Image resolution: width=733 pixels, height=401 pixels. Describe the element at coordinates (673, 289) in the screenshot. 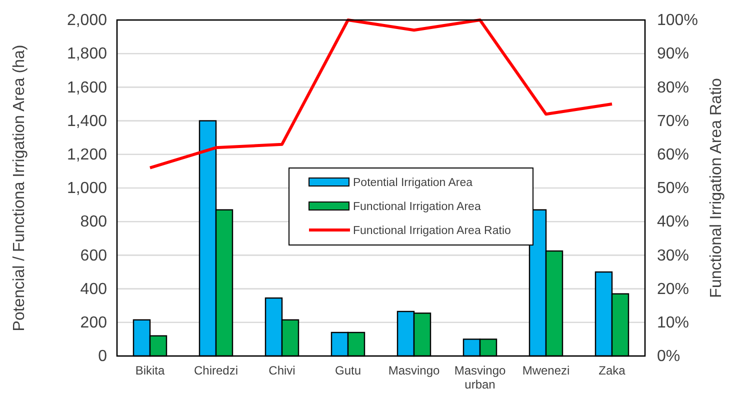

I see `y2-tick-label: 20%` at that location.